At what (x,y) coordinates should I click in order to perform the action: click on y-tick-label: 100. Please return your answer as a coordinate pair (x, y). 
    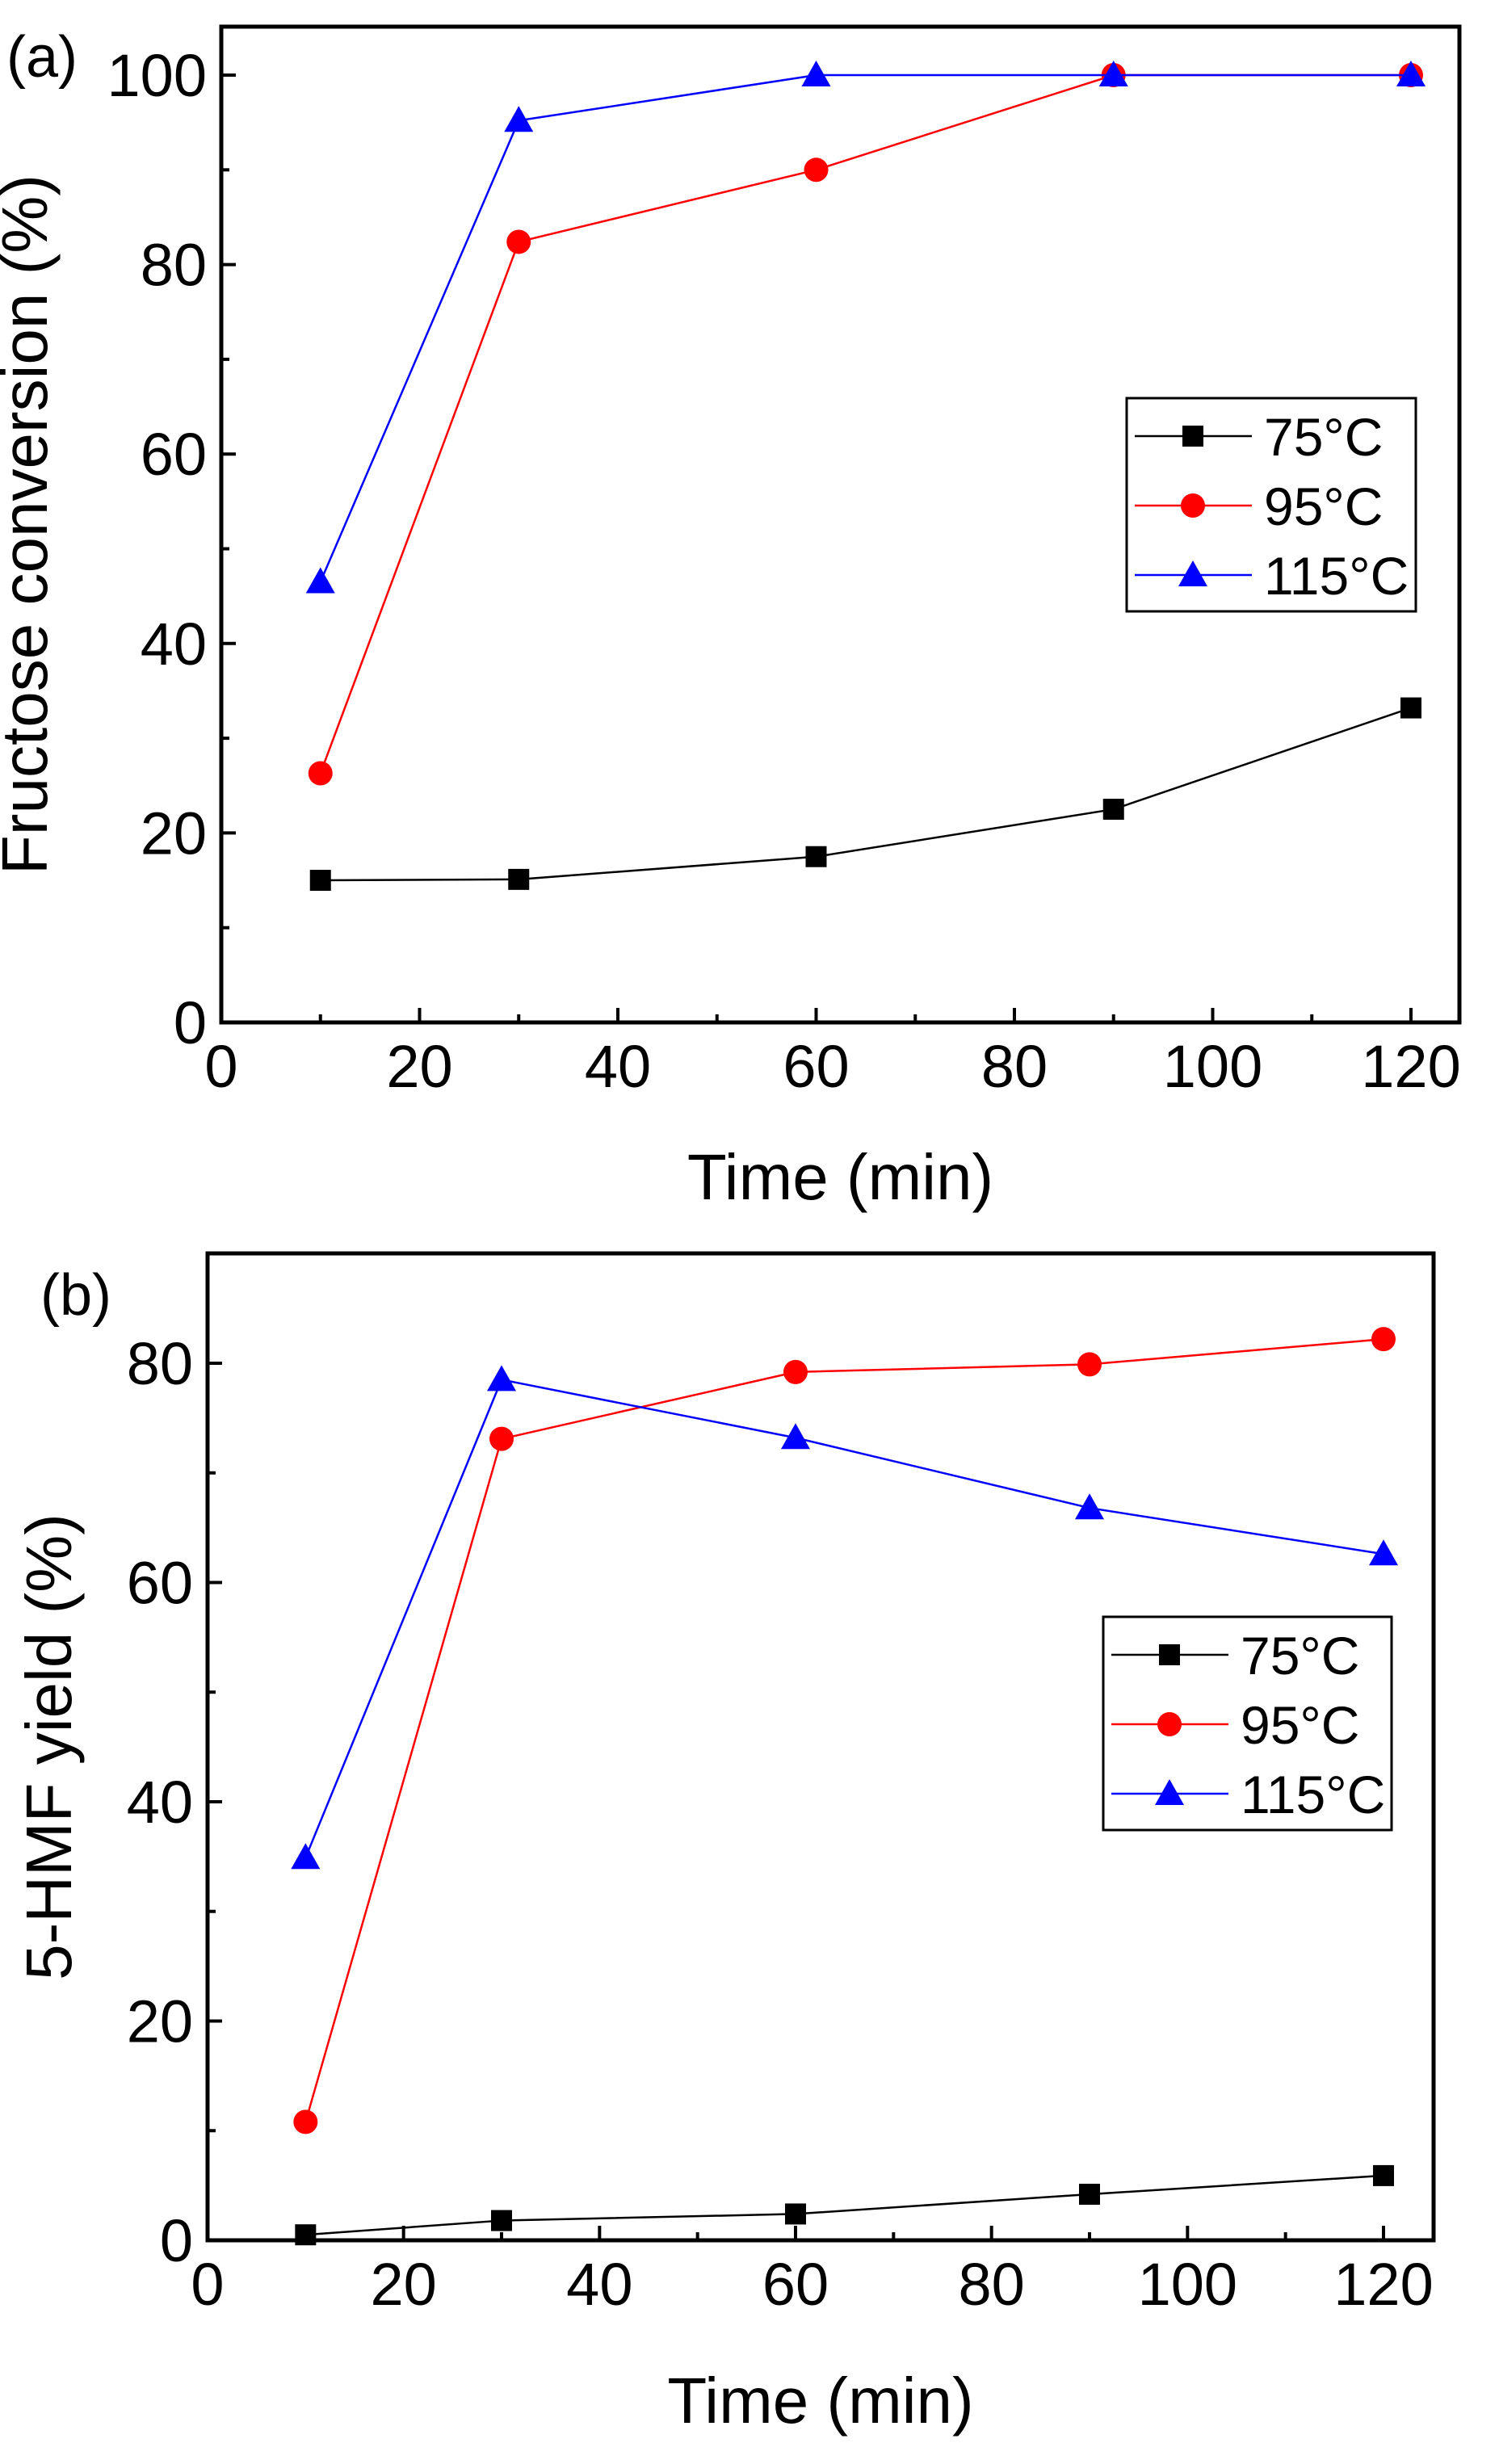
    Looking at the image, I should click on (157, 75).